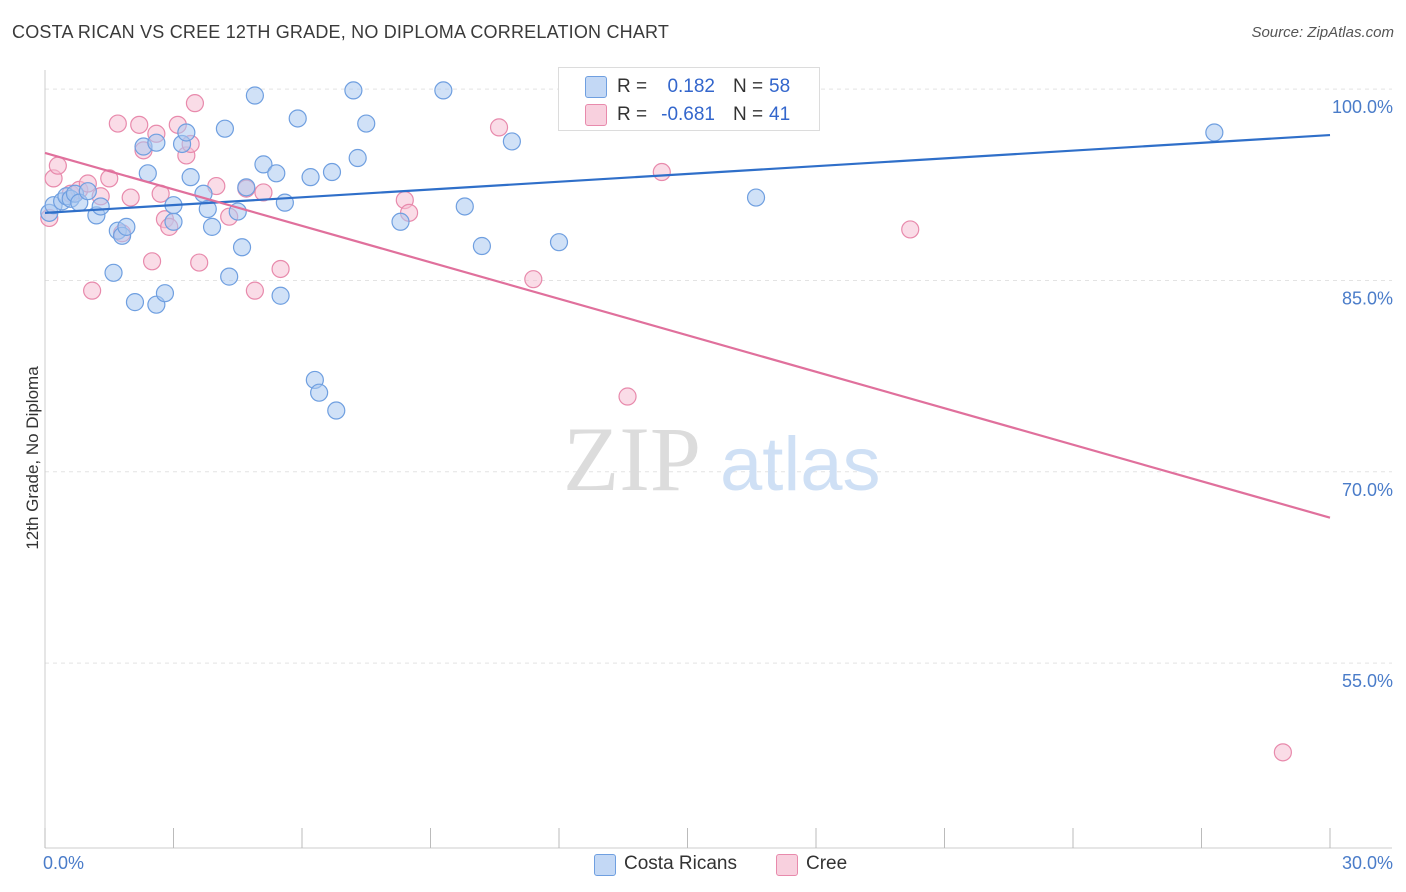  Describe the element at coordinates (680, 863) in the screenshot. I see `series-label-costa-ricans: Costa Ricans` at that location.